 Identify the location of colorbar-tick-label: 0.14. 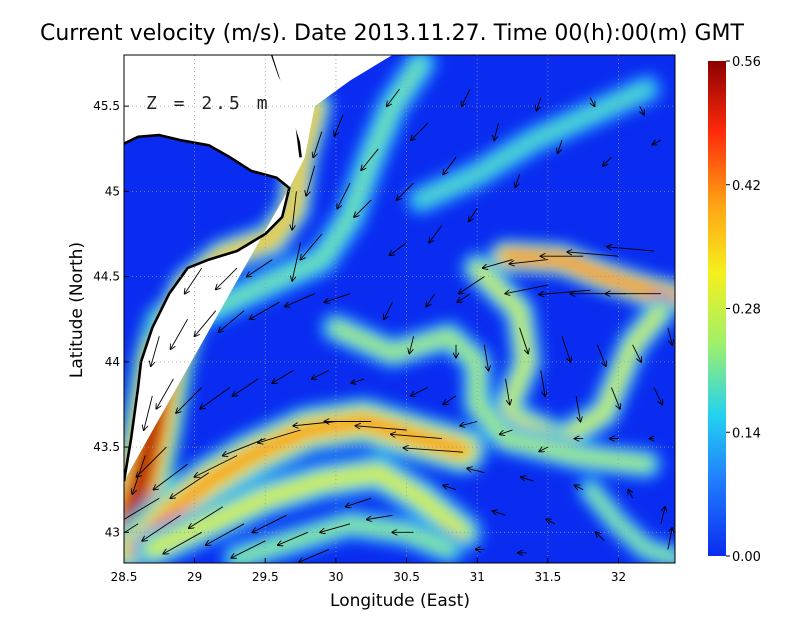
(746, 433).